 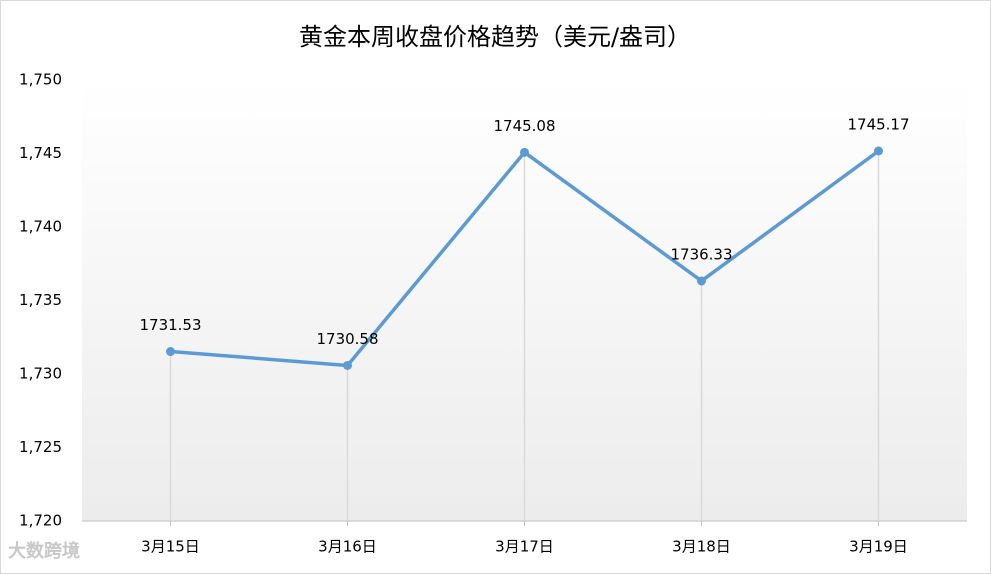 What do you see at coordinates (347, 547) in the screenshot?
I see `x-tick-label: 3月16日` at bounding box center [347, 547].